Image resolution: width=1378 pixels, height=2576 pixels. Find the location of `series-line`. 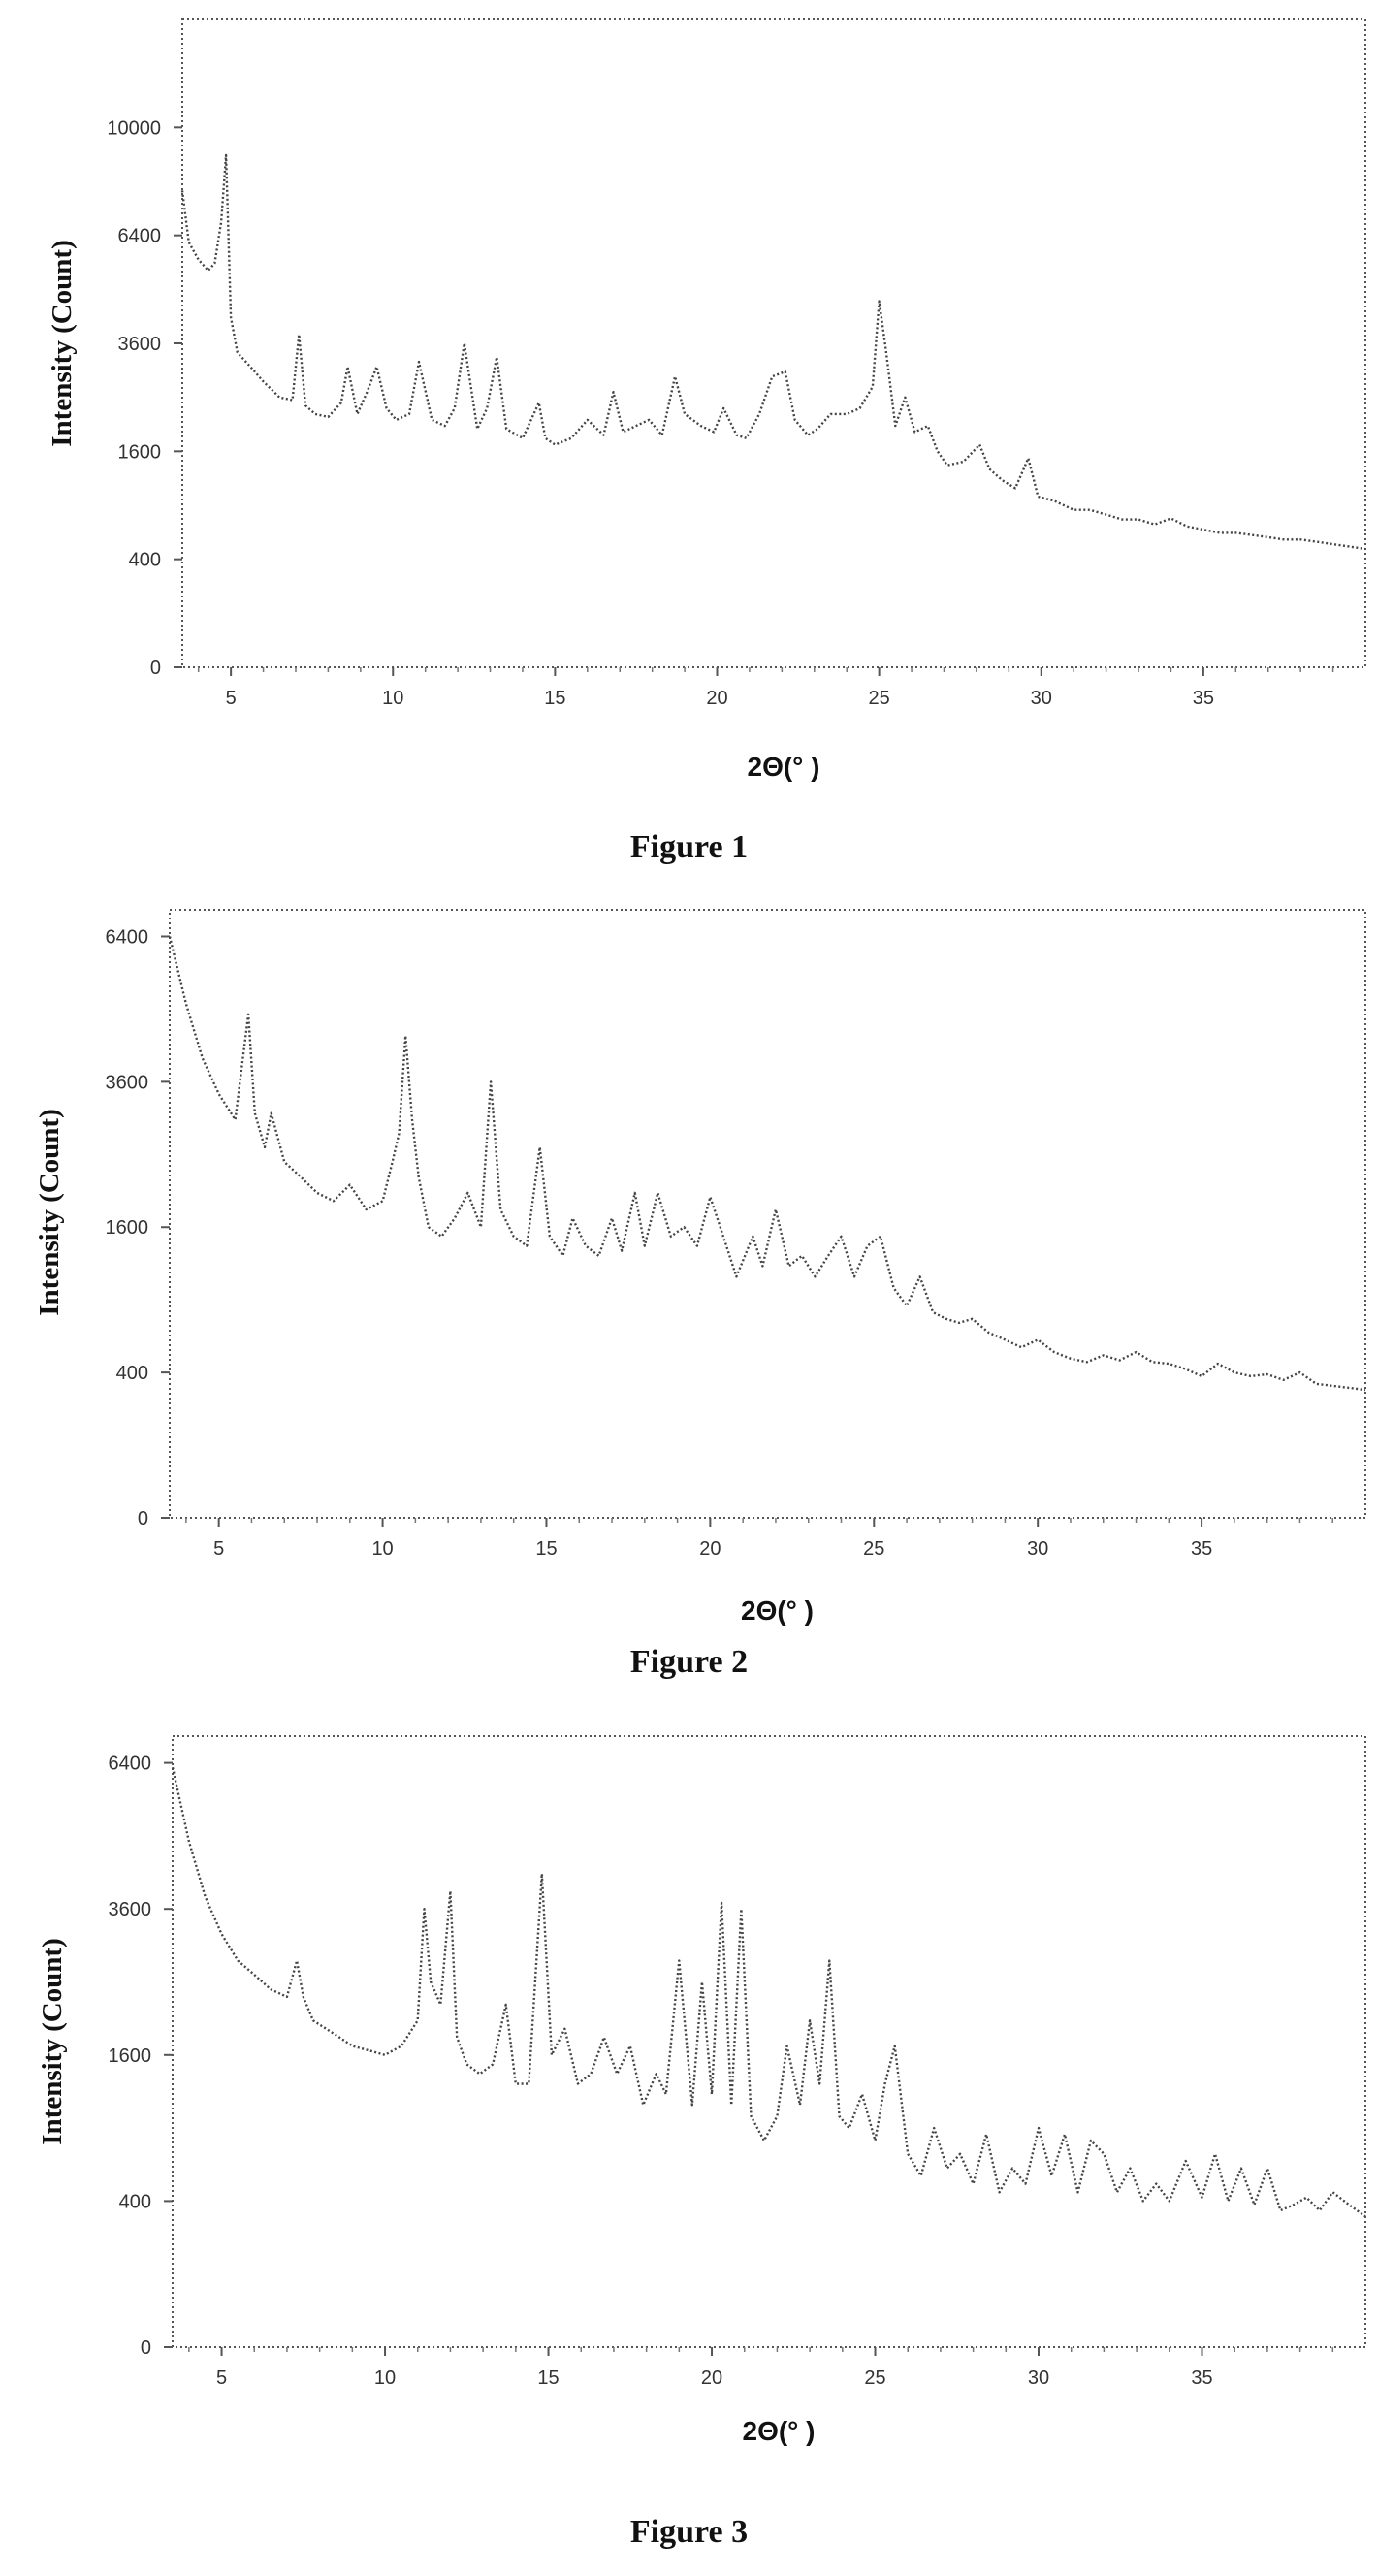

series-line is located at coordinates (773, 352).